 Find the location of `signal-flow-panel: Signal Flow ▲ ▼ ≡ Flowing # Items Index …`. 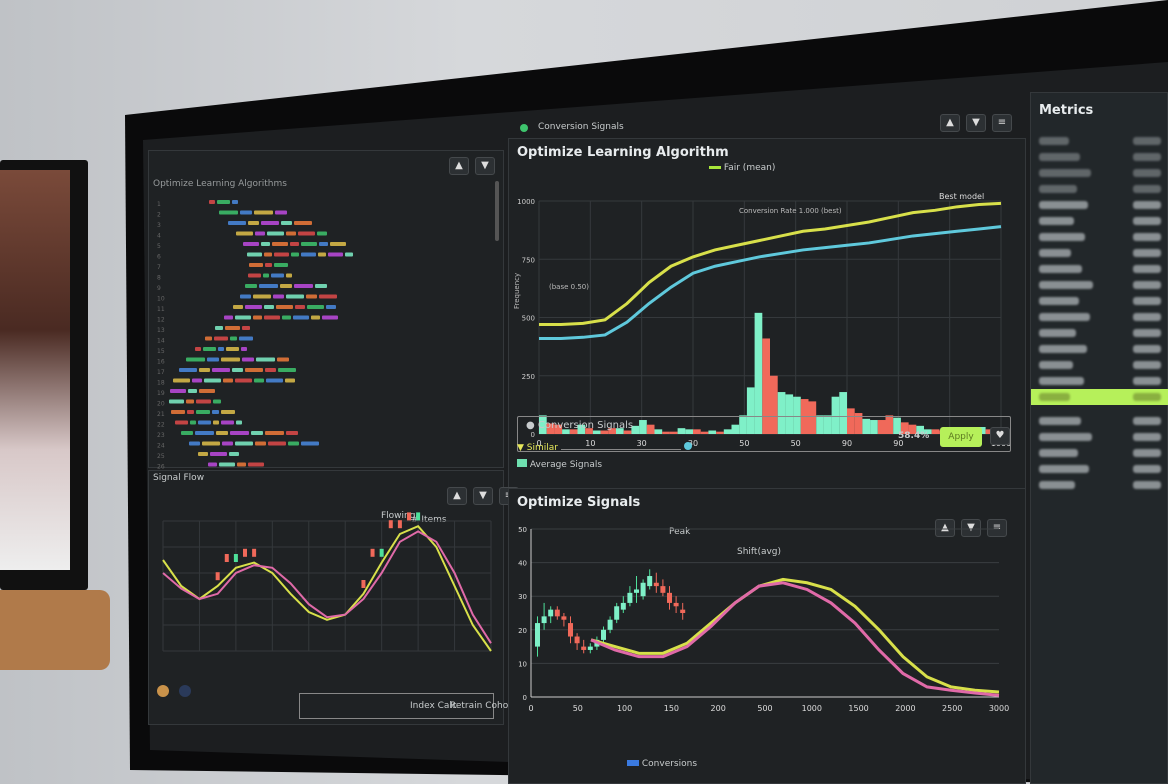

signal-flow-panel: Signal Flow ▲ ▼ ≡ Flowing # Items Index … is located at coordinates (334, 597).